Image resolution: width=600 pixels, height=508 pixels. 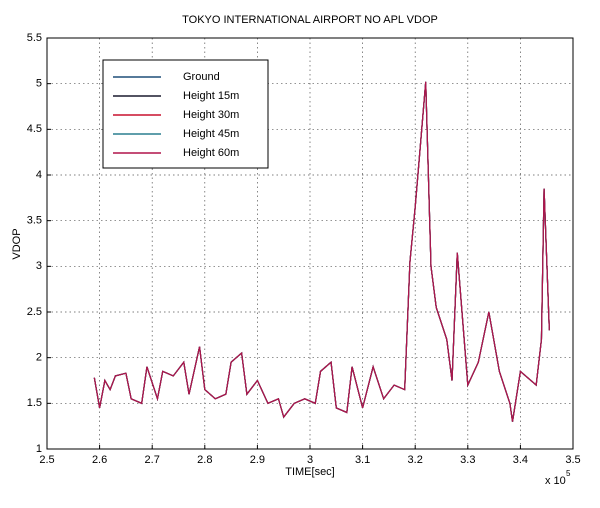 I want to click on y-tick-label: 5, so click(x=39, y=84).